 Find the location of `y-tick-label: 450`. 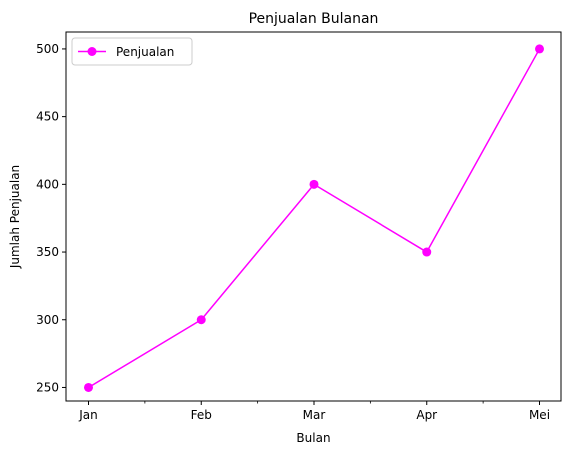

y-tick-label: 450 is located at coordinates (47, 117).